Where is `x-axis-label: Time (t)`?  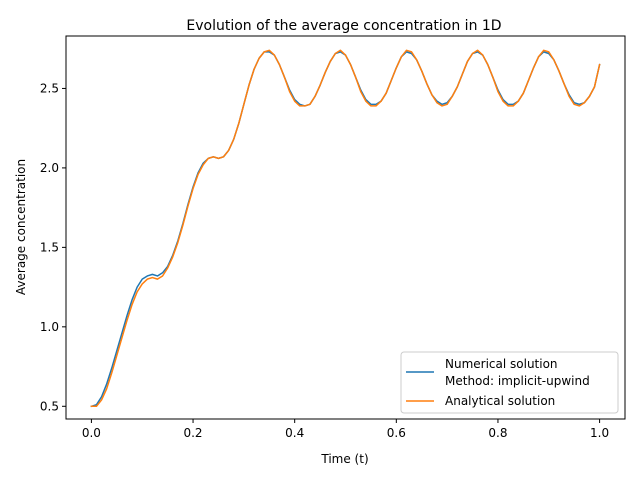 x-axis-label: Time (t) is located at coordinates (344, 459).